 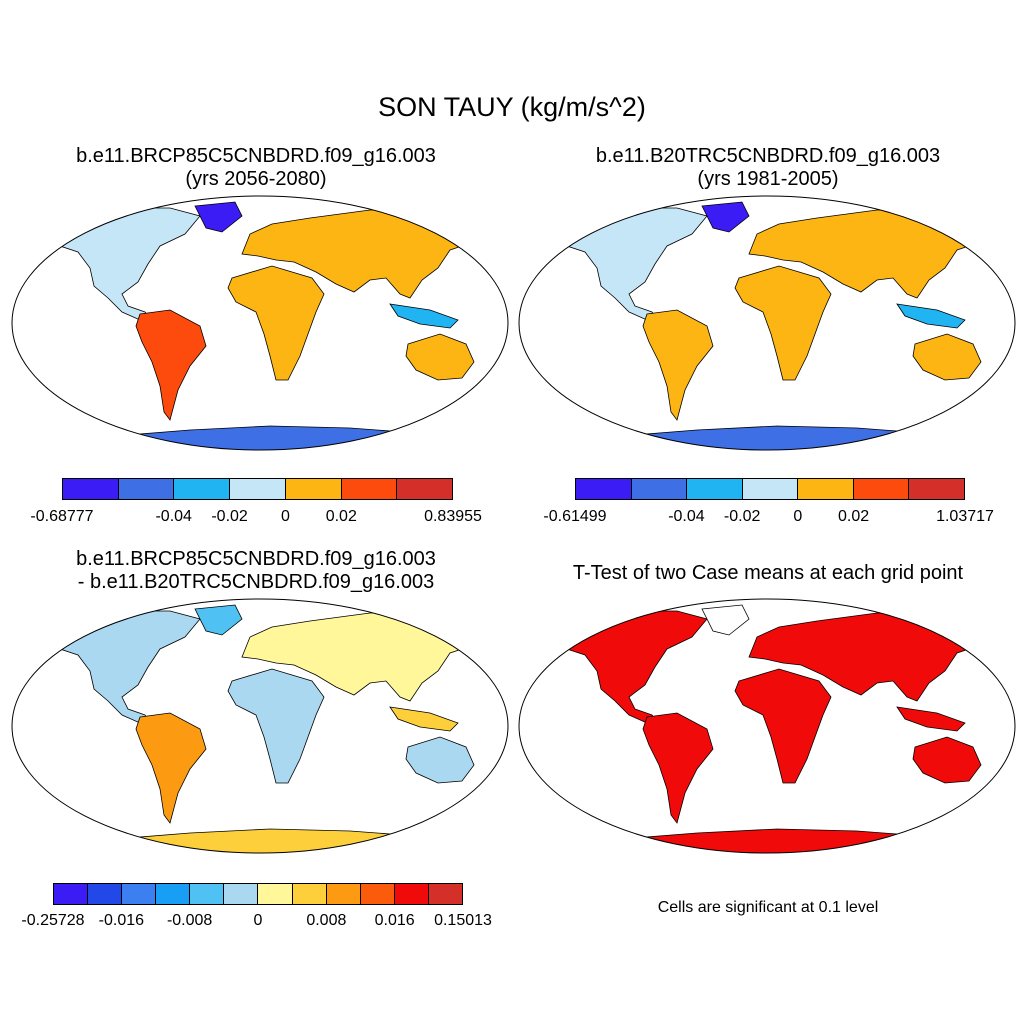 I want to click on cb1-label: -0.02, so click(x=229, y=516).